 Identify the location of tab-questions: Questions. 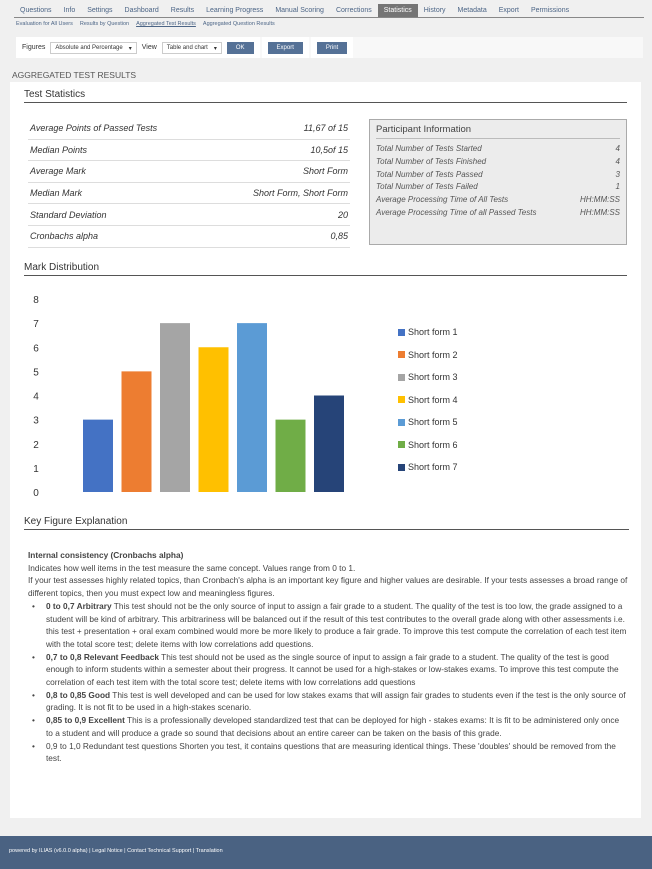
(36, 10).